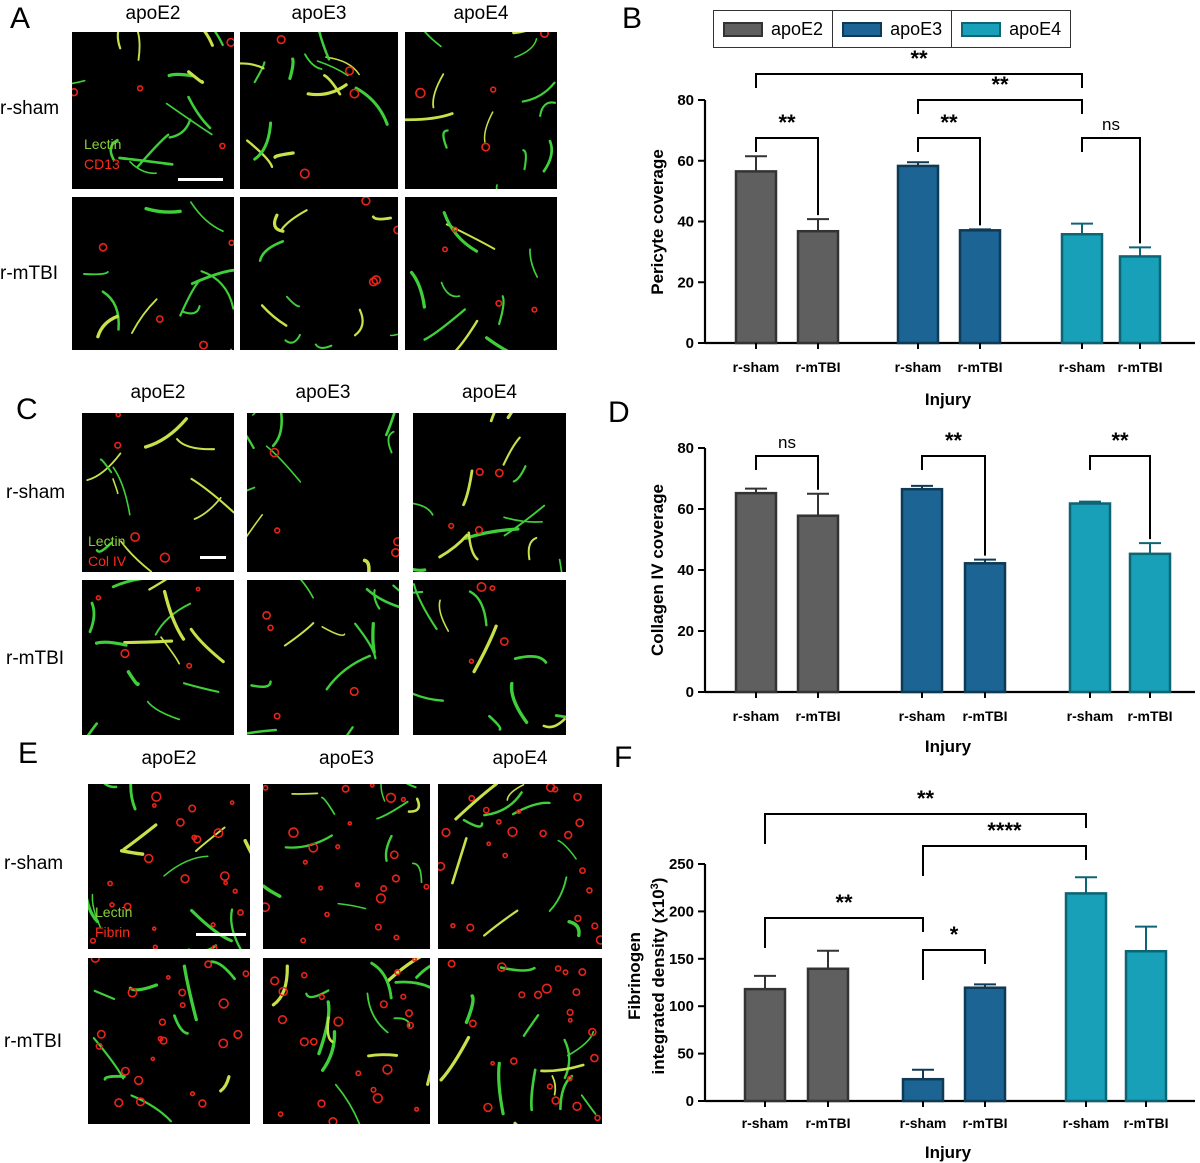 This screenshot has height=1163, width=1200. I want to click on scale-bar, so click(200, 179).